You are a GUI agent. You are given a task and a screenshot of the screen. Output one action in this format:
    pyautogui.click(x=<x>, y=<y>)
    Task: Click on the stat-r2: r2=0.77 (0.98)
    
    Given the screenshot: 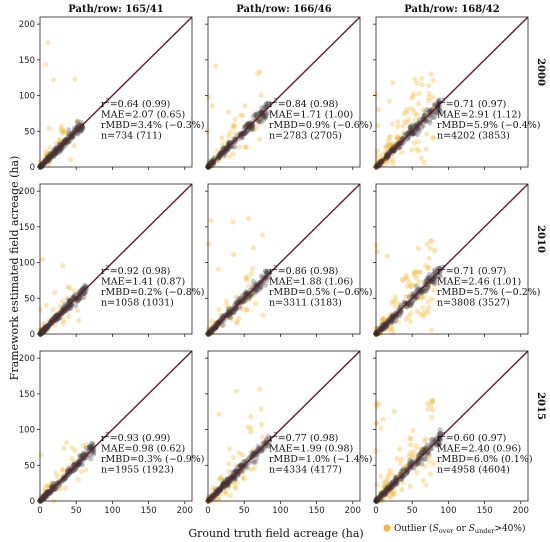 What is the action you would take?
    pyautogui.click(x=303, y=437)
    